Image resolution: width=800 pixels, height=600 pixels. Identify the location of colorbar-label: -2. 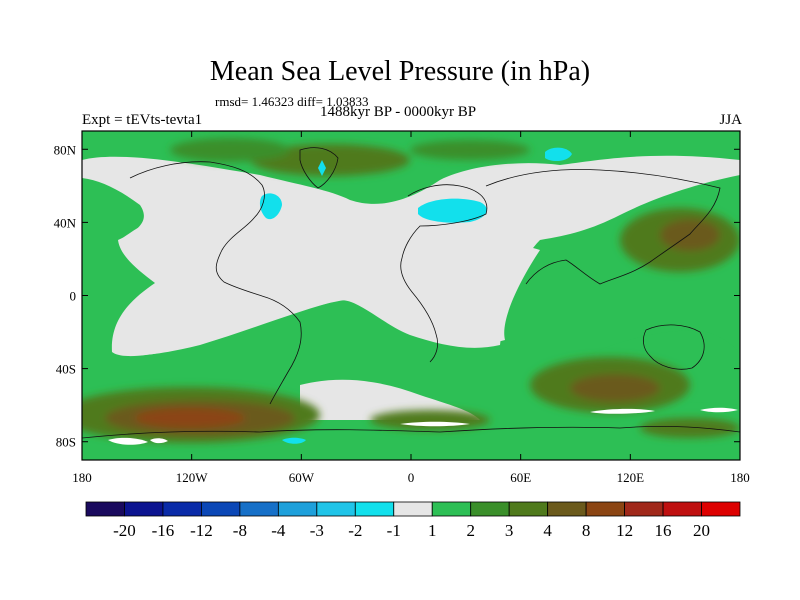
(355, 530).